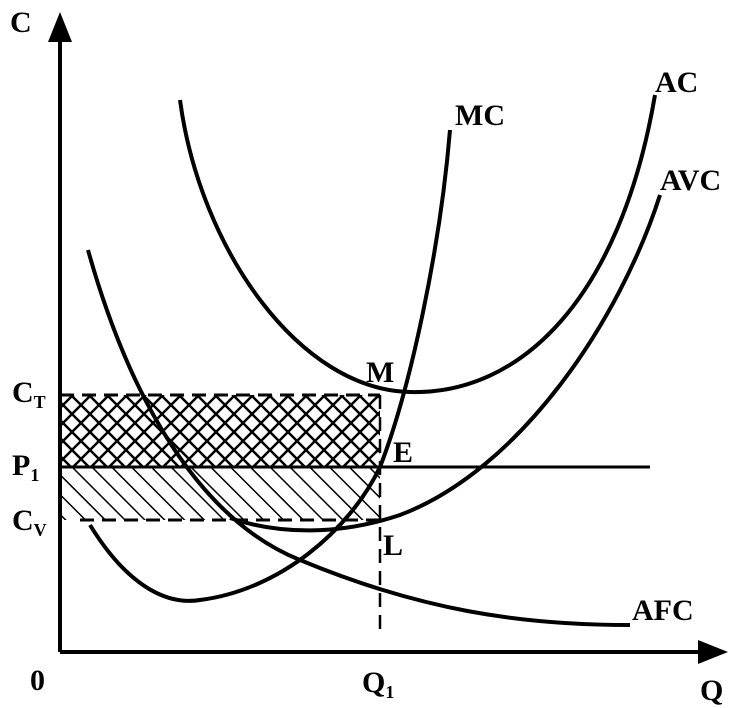  What do you see at coordinates (60, 27) in the screenshot?
I see `y-arrow` at bounding box center [60, 27].